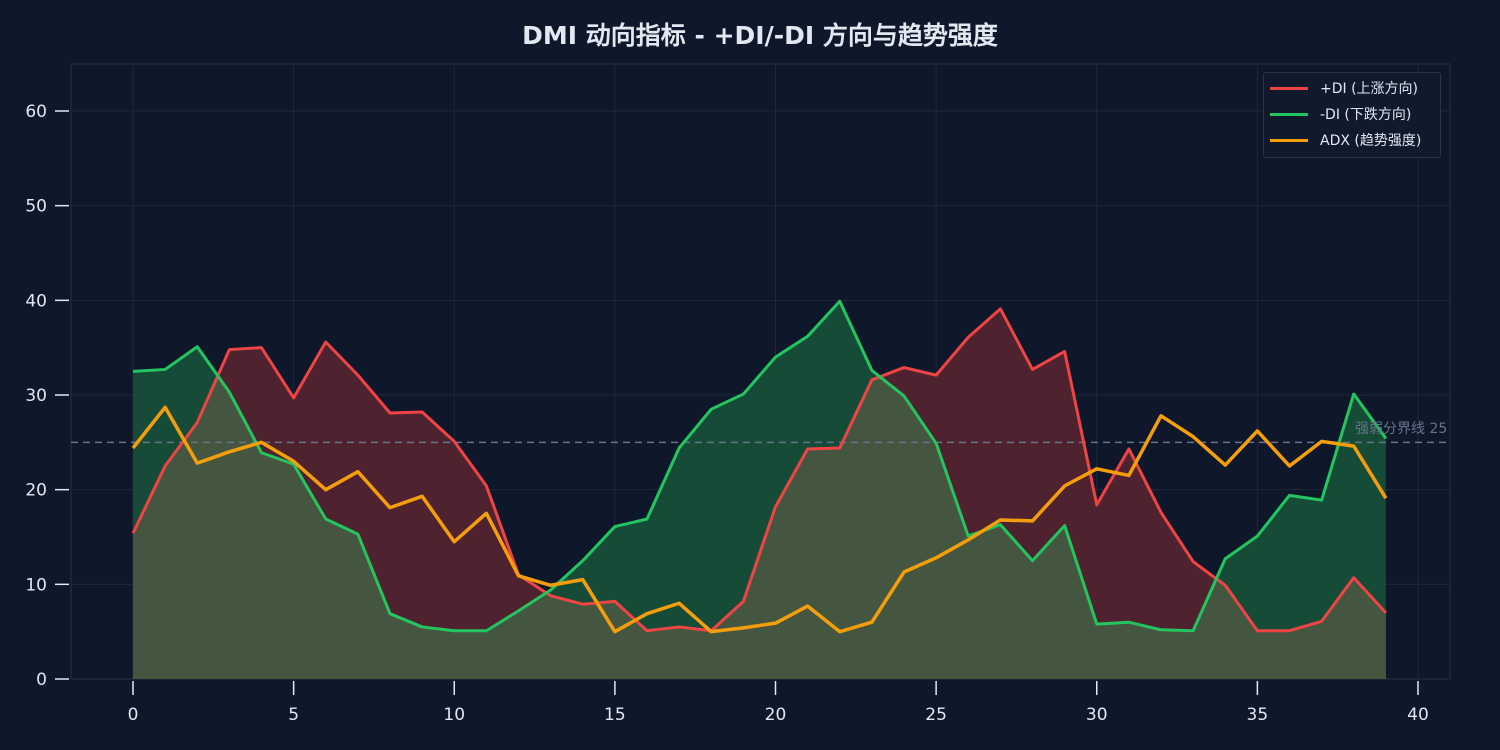 This screenshot has height=750, width=1500. Describe the element at coordinates (36, 396) in the screenshot. I see `y-tick-label: 30` at that location.